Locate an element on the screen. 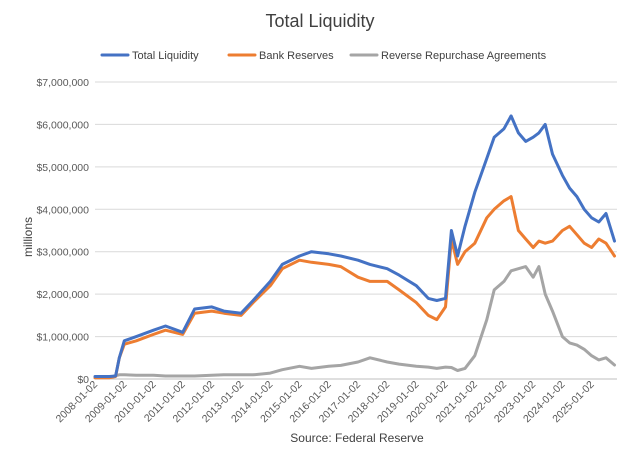  y-tick-label: $1,000,000 is located at coordinates (62, 338).